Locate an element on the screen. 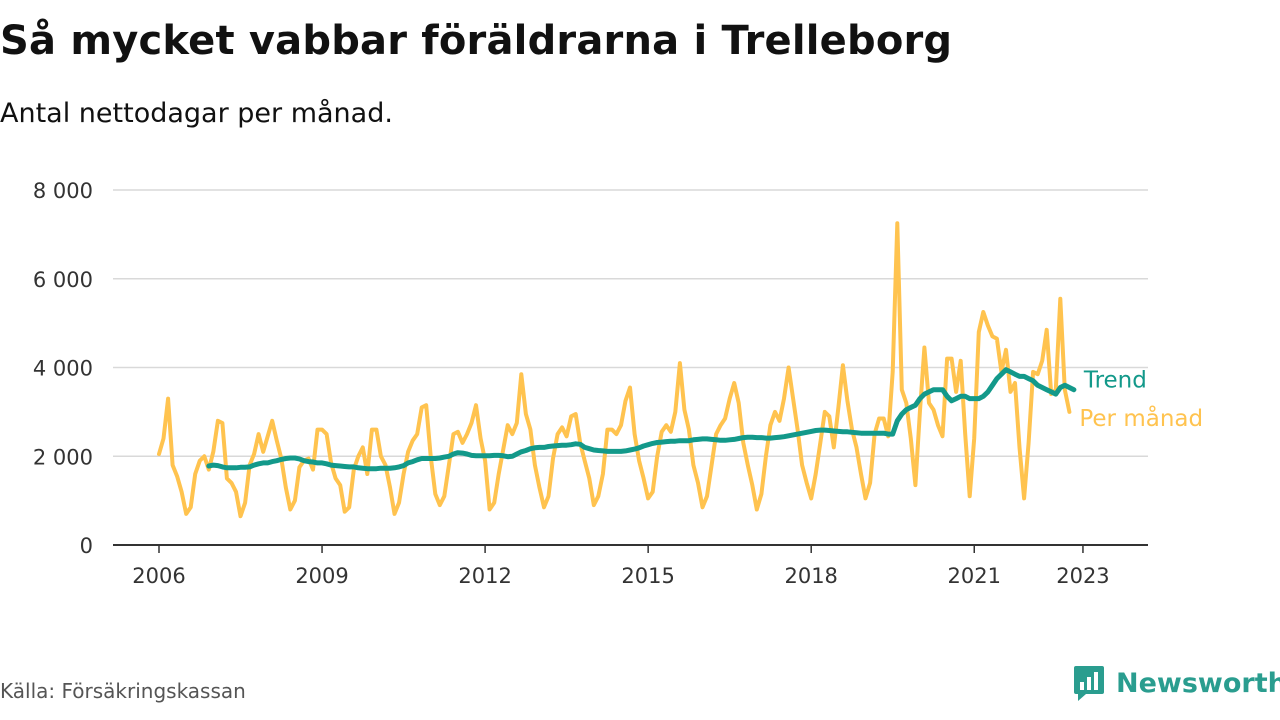 Image resolution: width=1280 pixels, height=720 pixels. x-tick-label: 2023 is located at coordinates (1082, 576).